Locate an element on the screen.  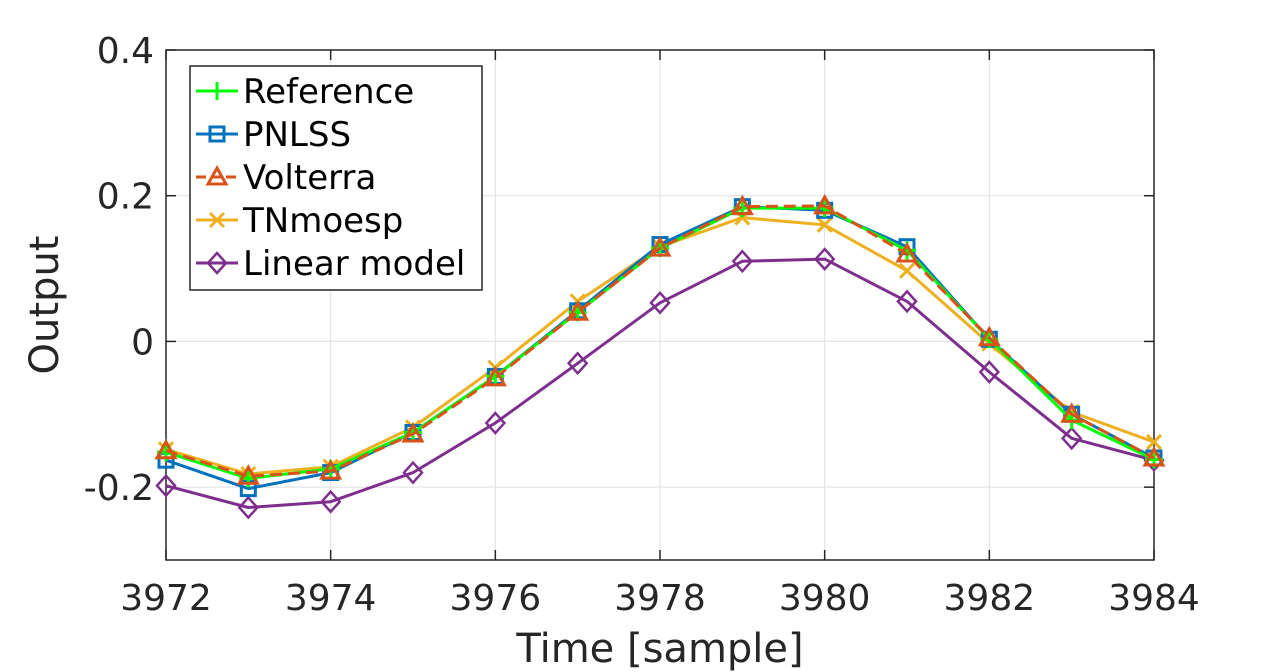
legend-marker-linear-model is located at coordinates (217, 263).